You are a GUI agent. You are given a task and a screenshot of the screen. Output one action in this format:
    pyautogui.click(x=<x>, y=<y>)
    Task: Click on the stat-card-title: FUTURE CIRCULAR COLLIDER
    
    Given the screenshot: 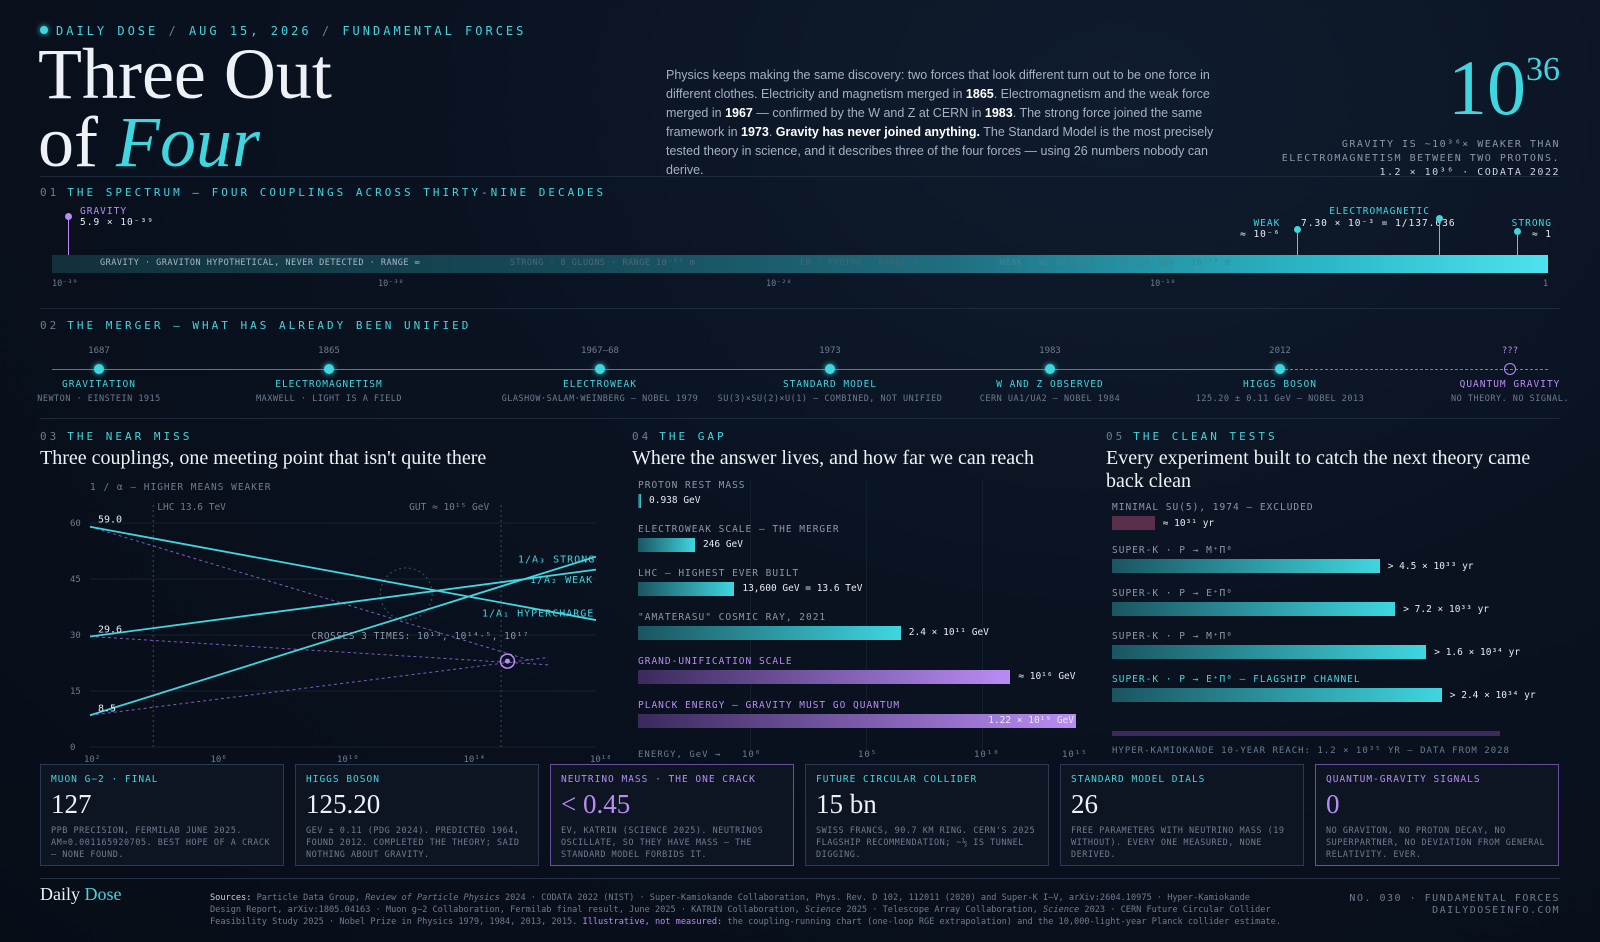 What is the action you would take?
    pyautogui.click(x=897, y=779)
    